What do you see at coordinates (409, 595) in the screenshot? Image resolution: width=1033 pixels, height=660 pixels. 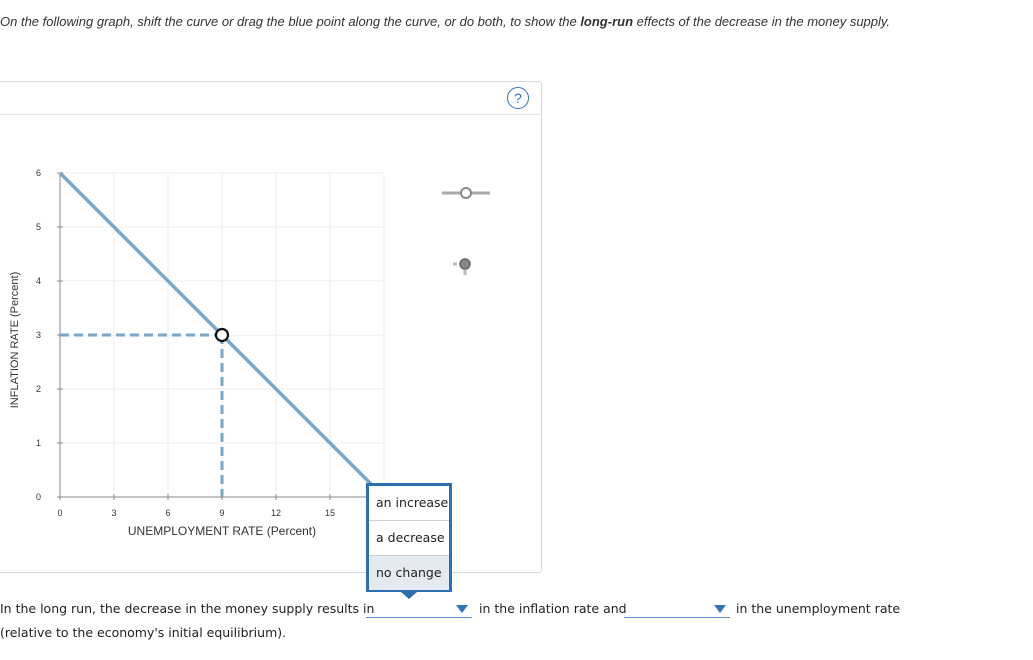 I see `dropdown-pointer` at bounding box center [409, 595].